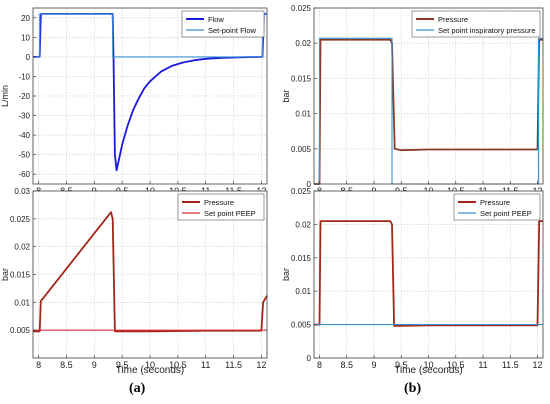 The image size is (550, 404). I want to click on y-tick-label: -20, so click(24, 96).